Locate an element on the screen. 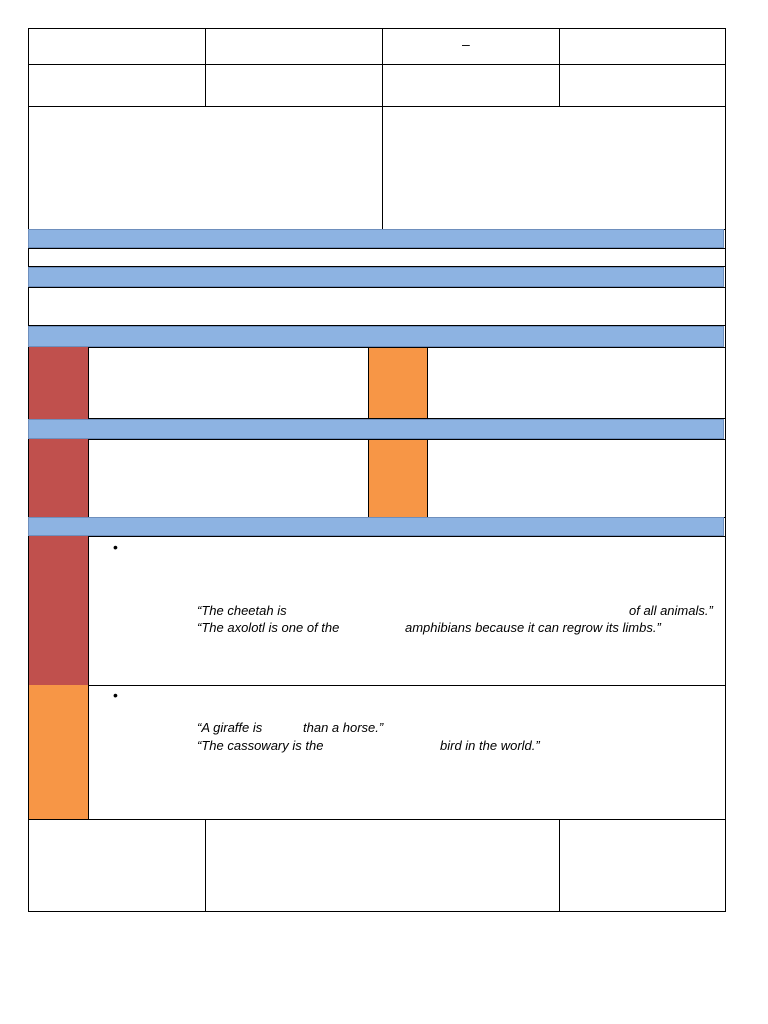  superlative-example-1-start: “The cheetah is is located at coordinates (242, 610).